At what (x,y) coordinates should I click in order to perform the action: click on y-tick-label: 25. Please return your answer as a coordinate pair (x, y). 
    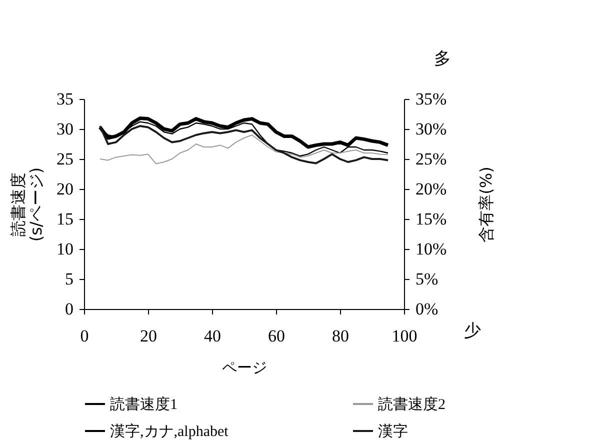
    Looking at the image, I should click on (65, 159).